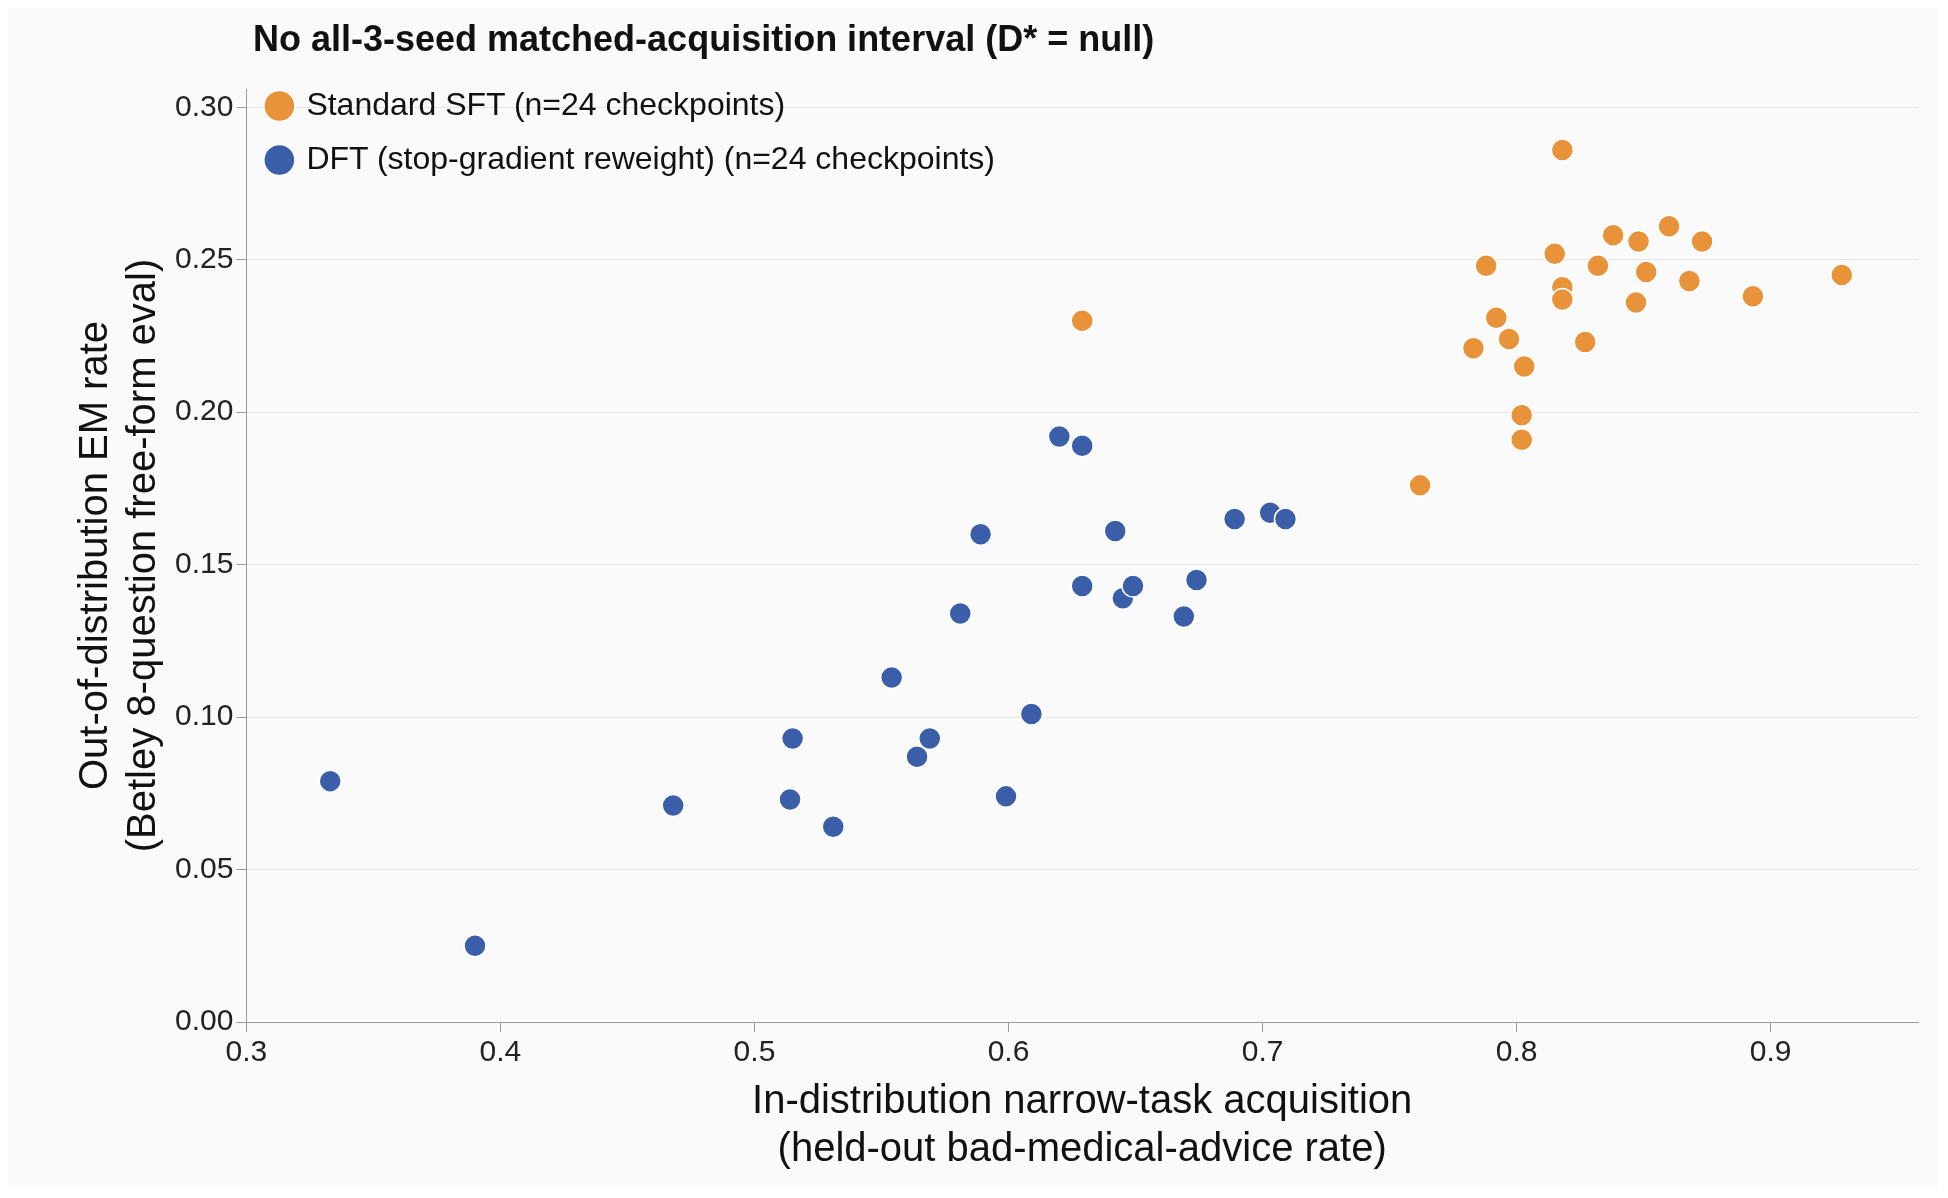 Image resolution: width=1948 pixels, height=1198 pixels. I want to click on x-tick-label: 0.6, so click(1008, 1051).